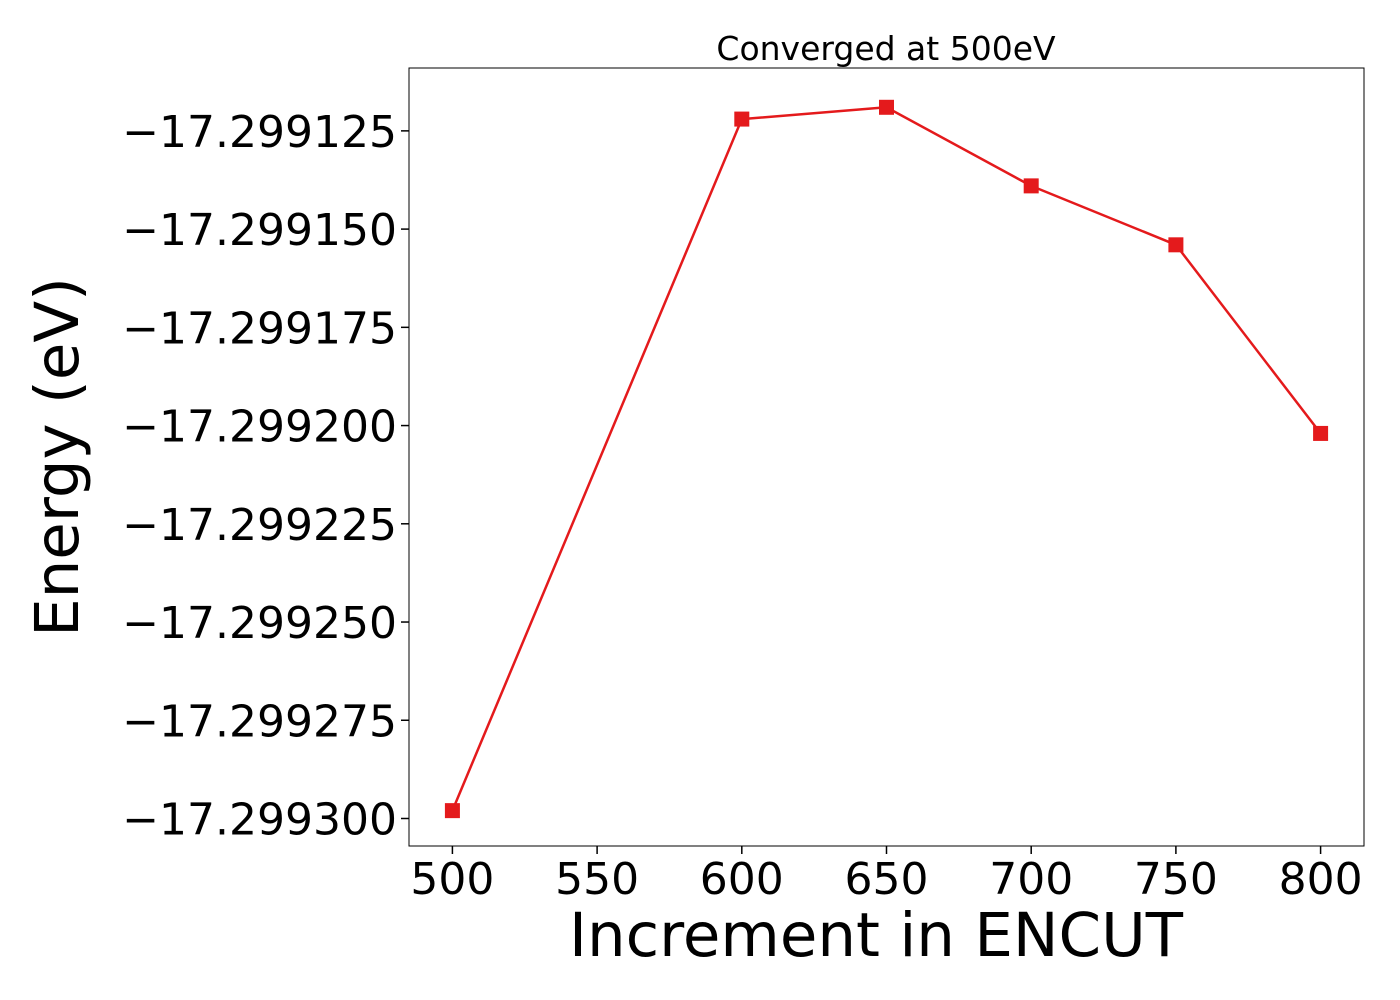 This screenshot has width=1400, height=1000. What do you see at coordinates (57, 457) in the screenshot?
I see `y-axis-label: Energy (eV)` at bounding box center [57, 457].